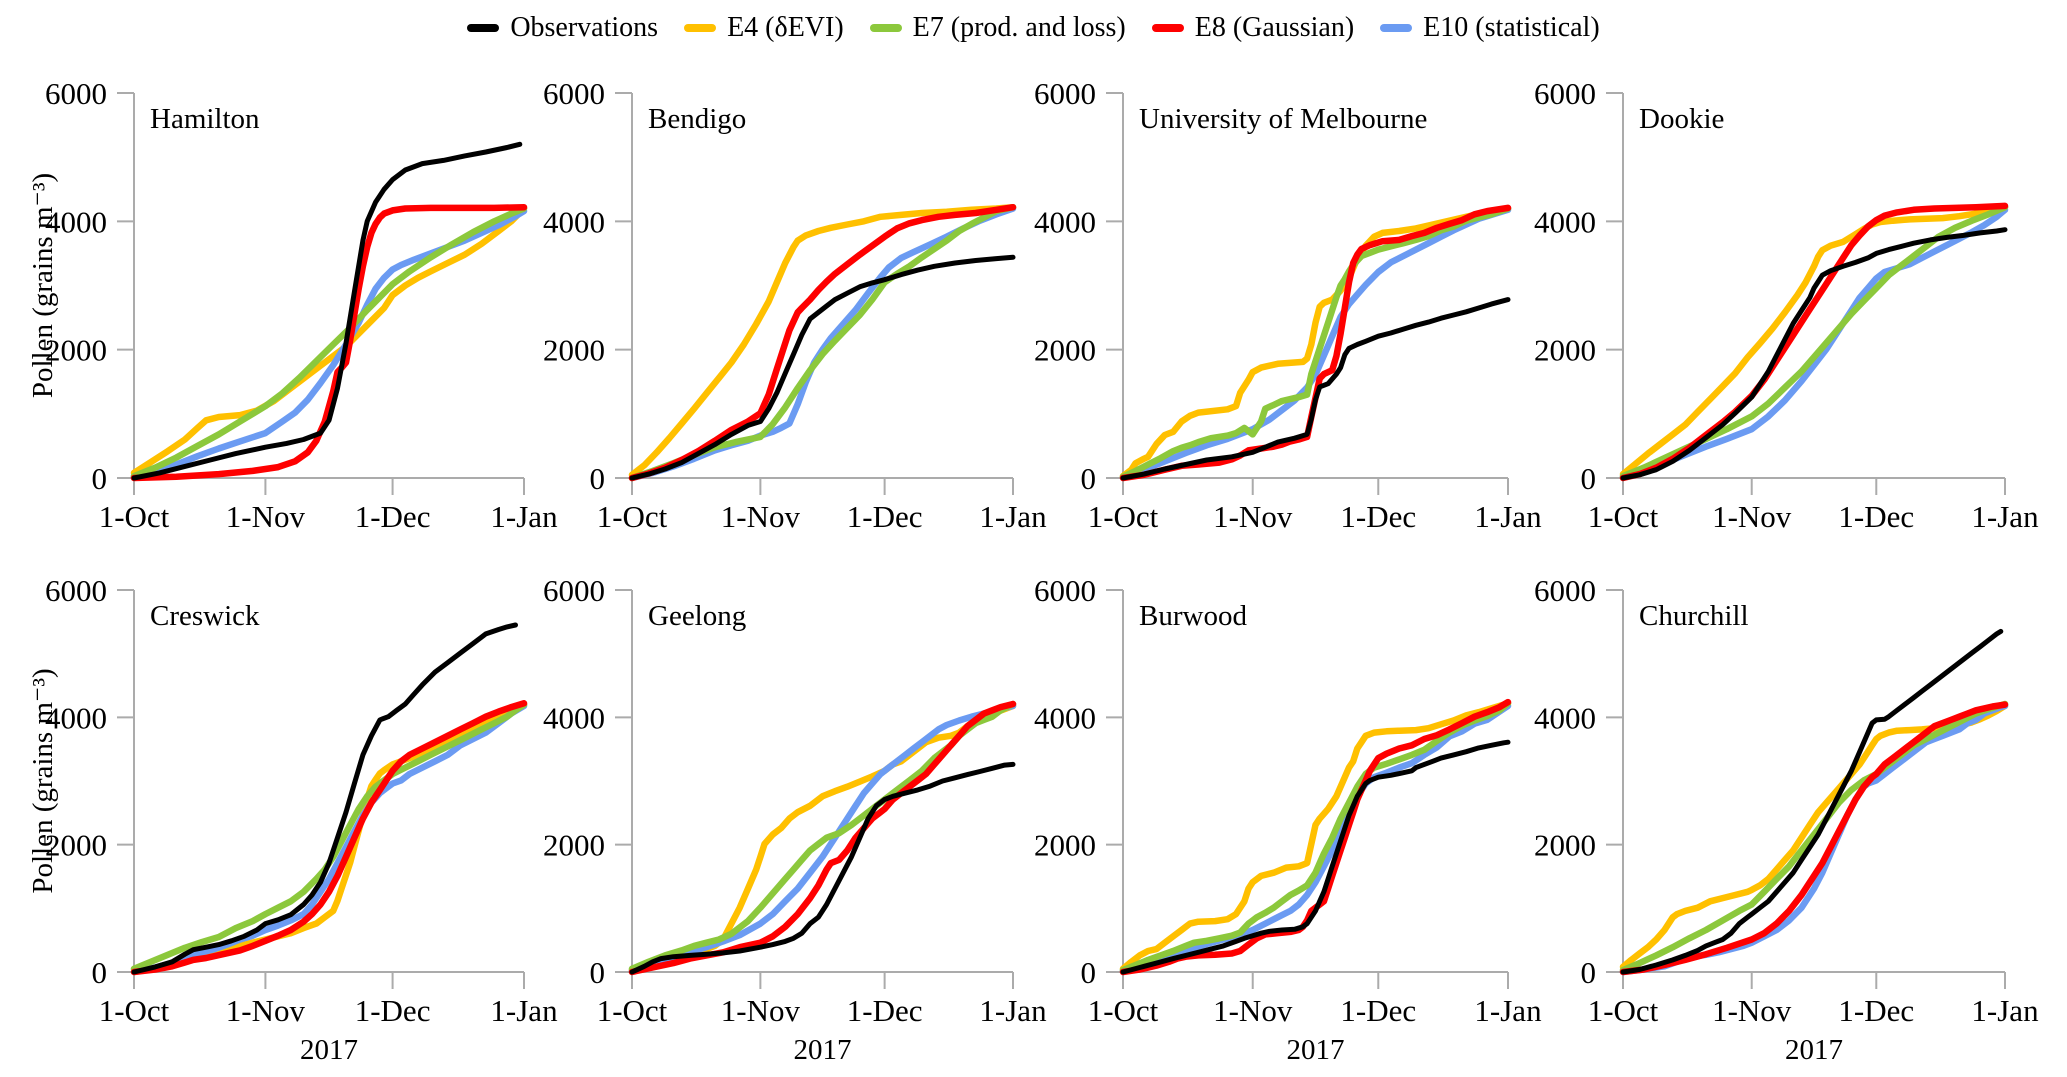 The image size is (2067, 1077). Describe the element at coordinates (1193, 616) in the screenshot. I see `panel-title: Burwood` at that location.